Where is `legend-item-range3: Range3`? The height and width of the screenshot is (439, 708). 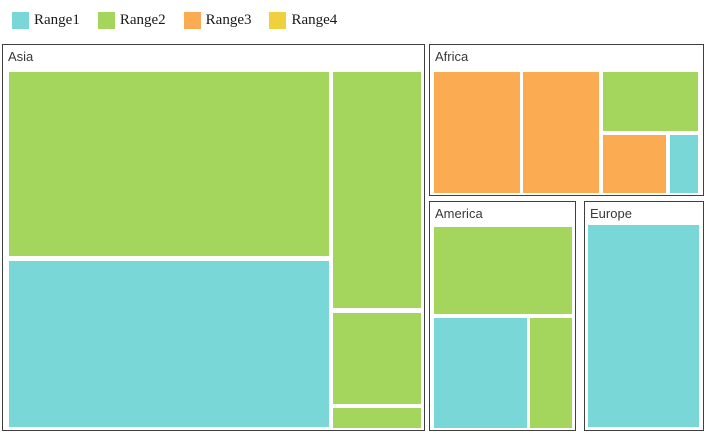 legend-item-range3: Range3 is located at coordinates (217, 20).